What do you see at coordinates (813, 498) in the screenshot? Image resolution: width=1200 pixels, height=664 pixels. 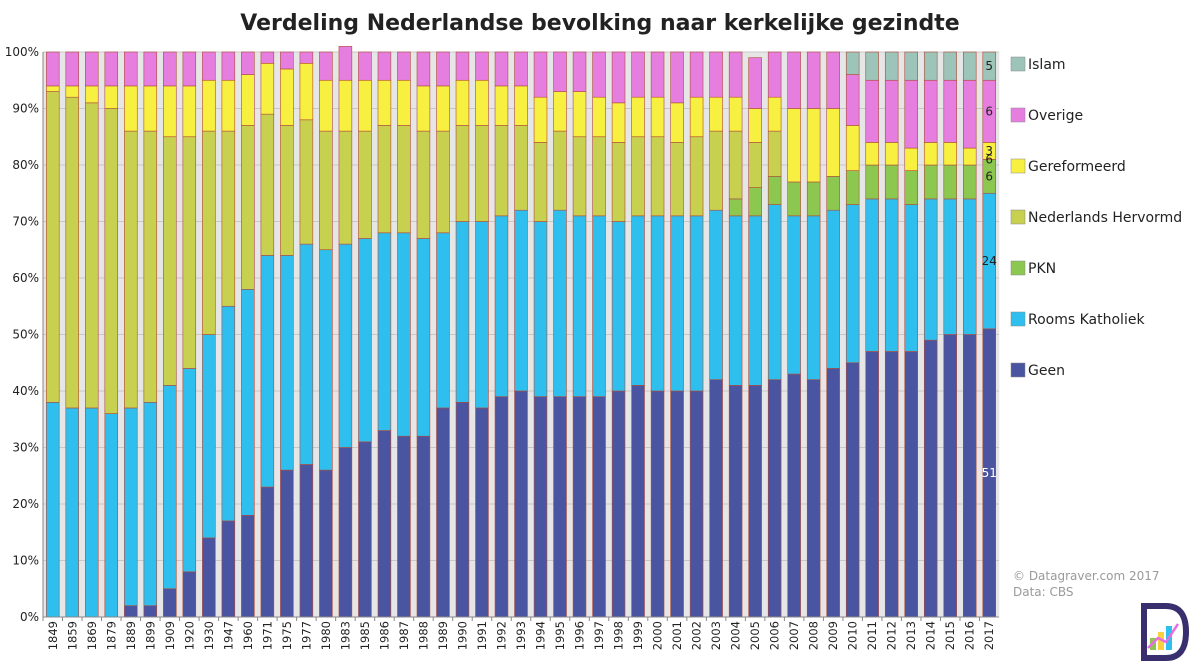 I see `bar-2008-geen` at bounding box center [813, 498].